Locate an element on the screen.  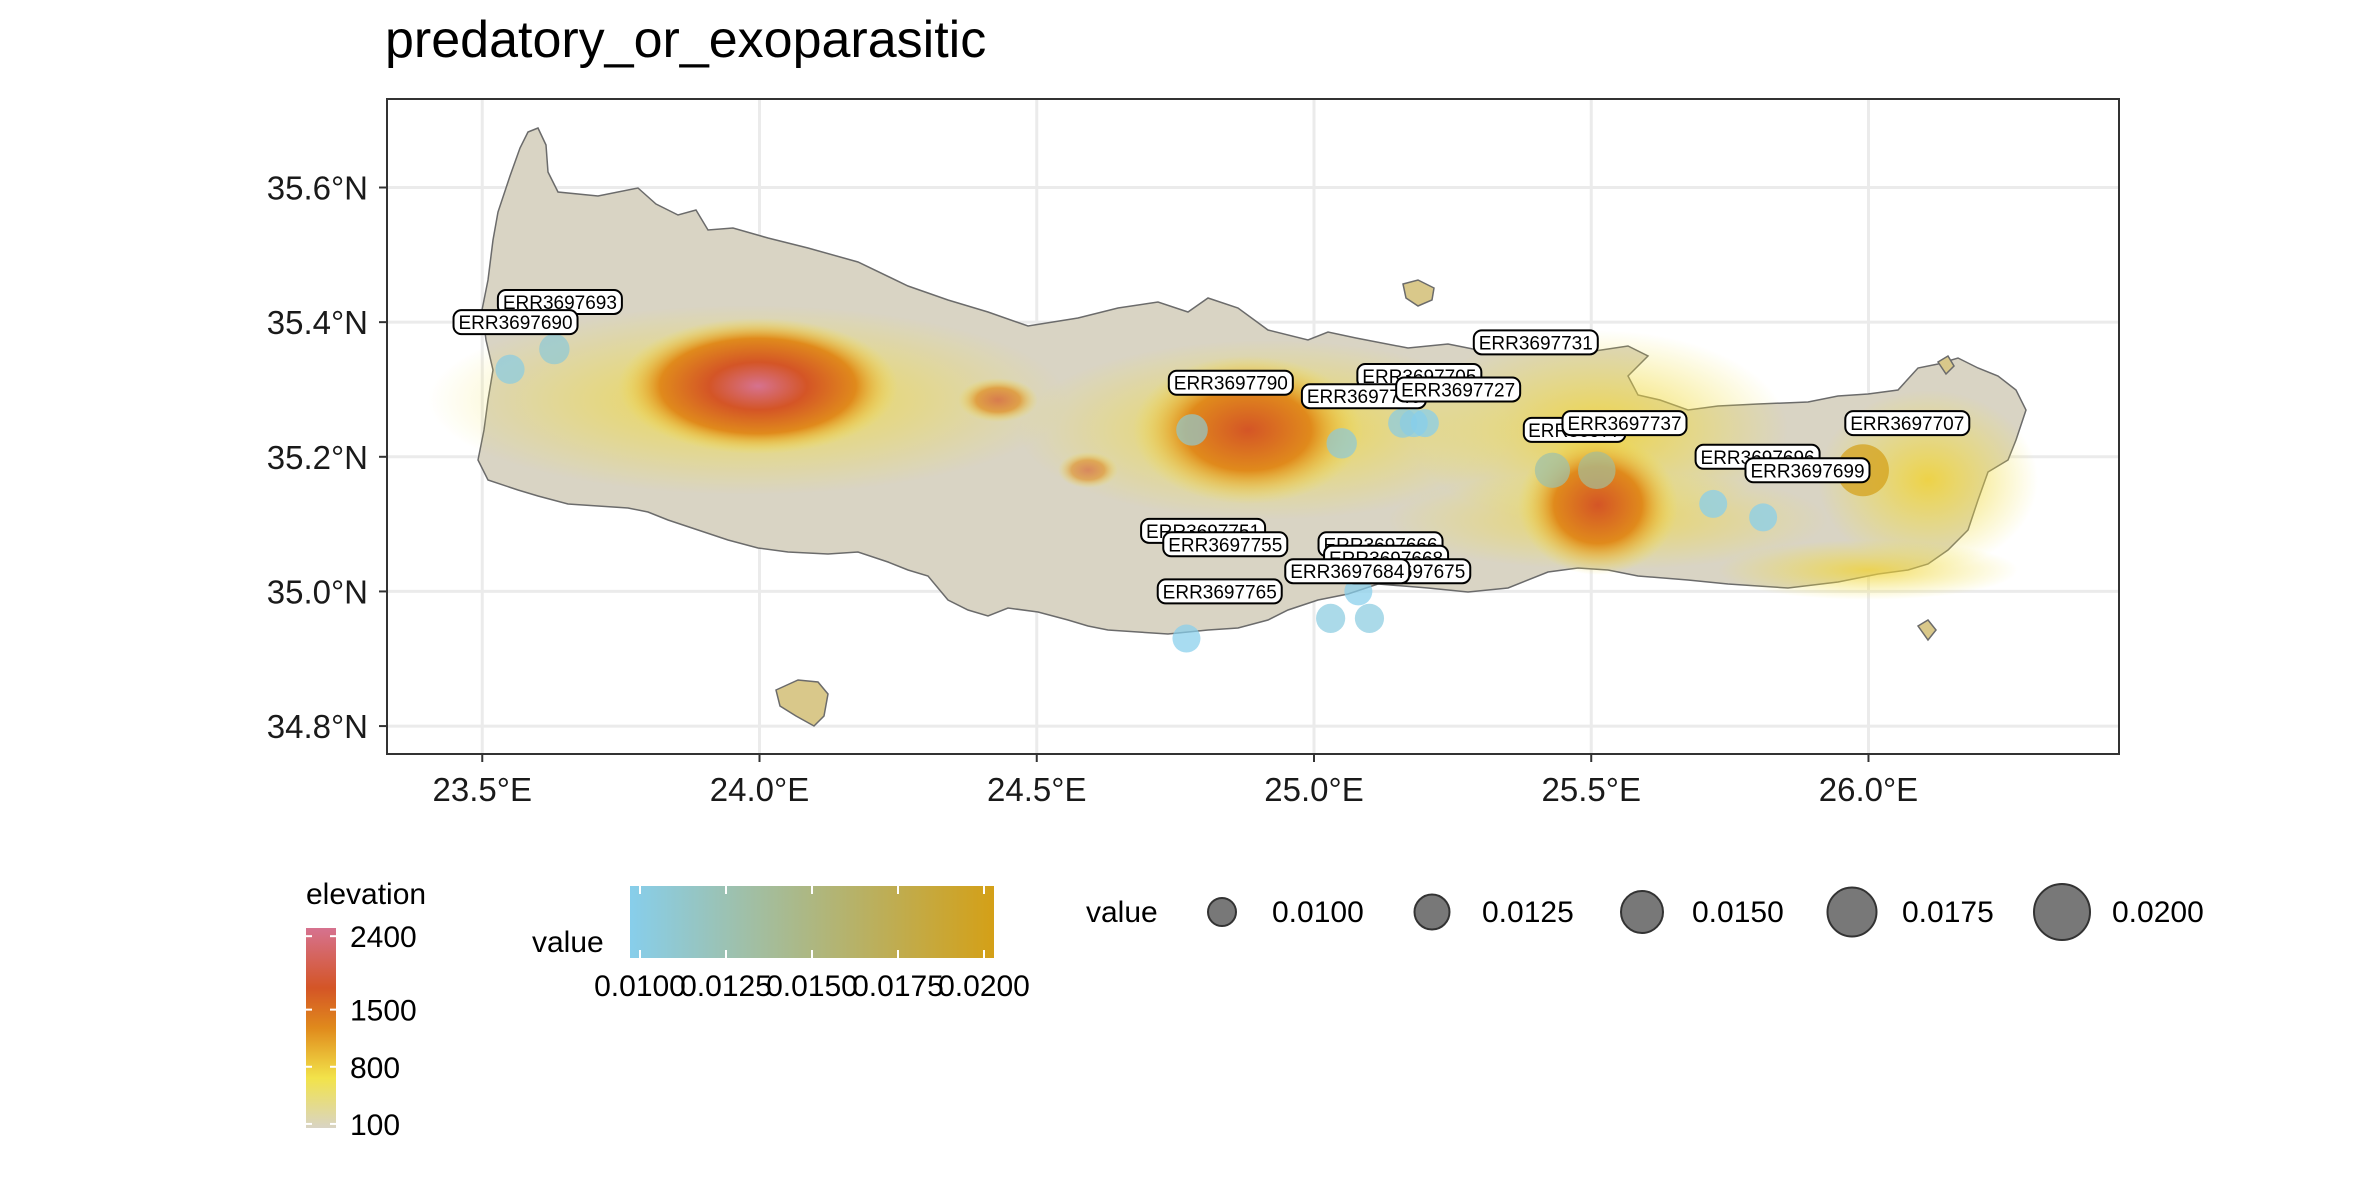
site-label-text: ERR3697690 is located at coordinates (515, 323).